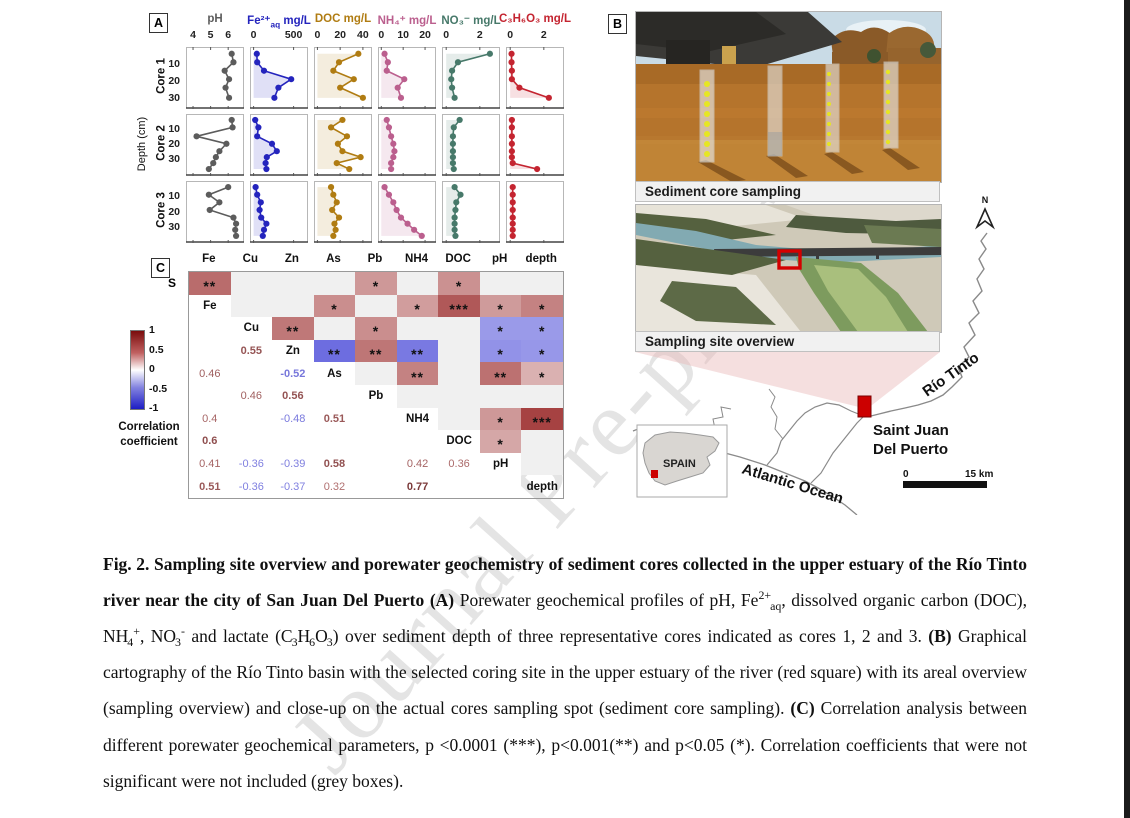  Describe the element at coordinates (1127, 409) in the screenshot. I see `screen-right-edge-strip` at that location.